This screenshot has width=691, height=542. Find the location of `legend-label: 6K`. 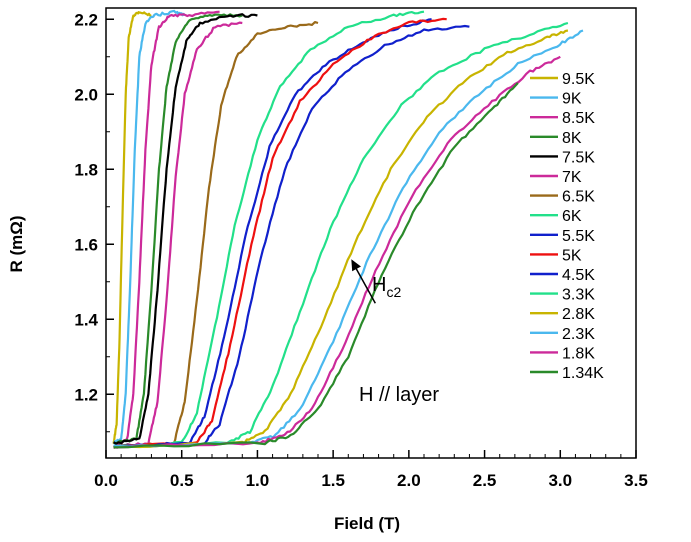

legend-label: 6K is located at coordinates (572, 216).